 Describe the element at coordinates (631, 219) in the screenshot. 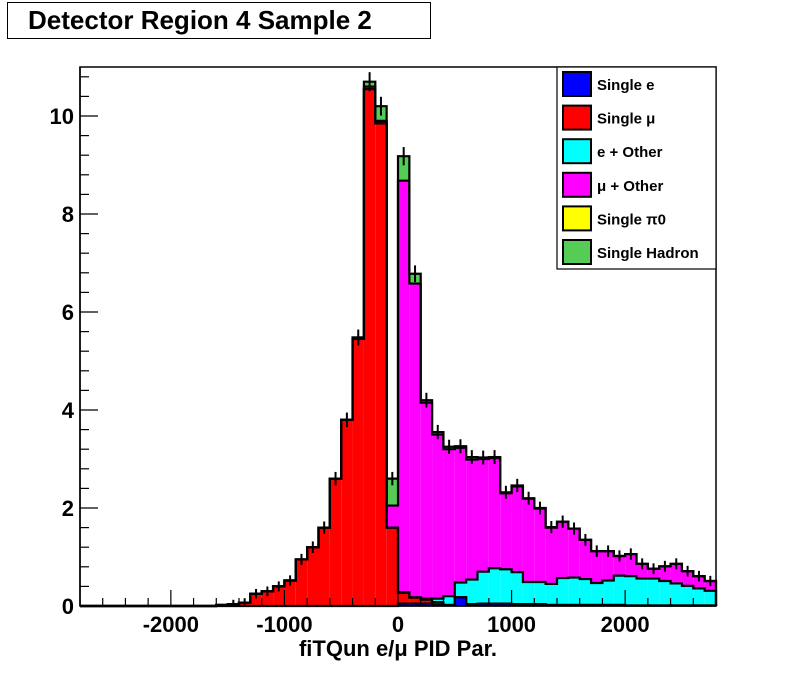

I see `legend-label-single-pi0: Single π0` at that location.